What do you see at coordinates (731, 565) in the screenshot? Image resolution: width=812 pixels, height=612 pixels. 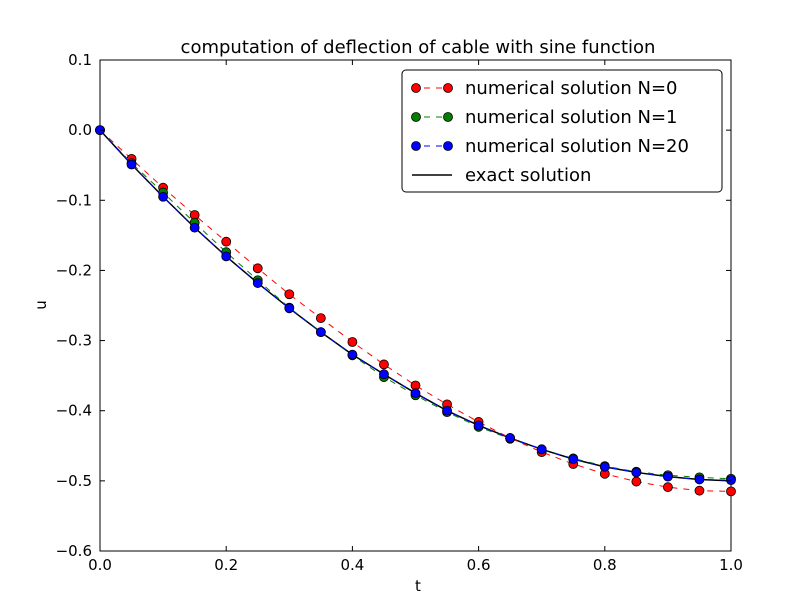 I see `x-tick-label: 1.0` at bounding box center [731, 565].